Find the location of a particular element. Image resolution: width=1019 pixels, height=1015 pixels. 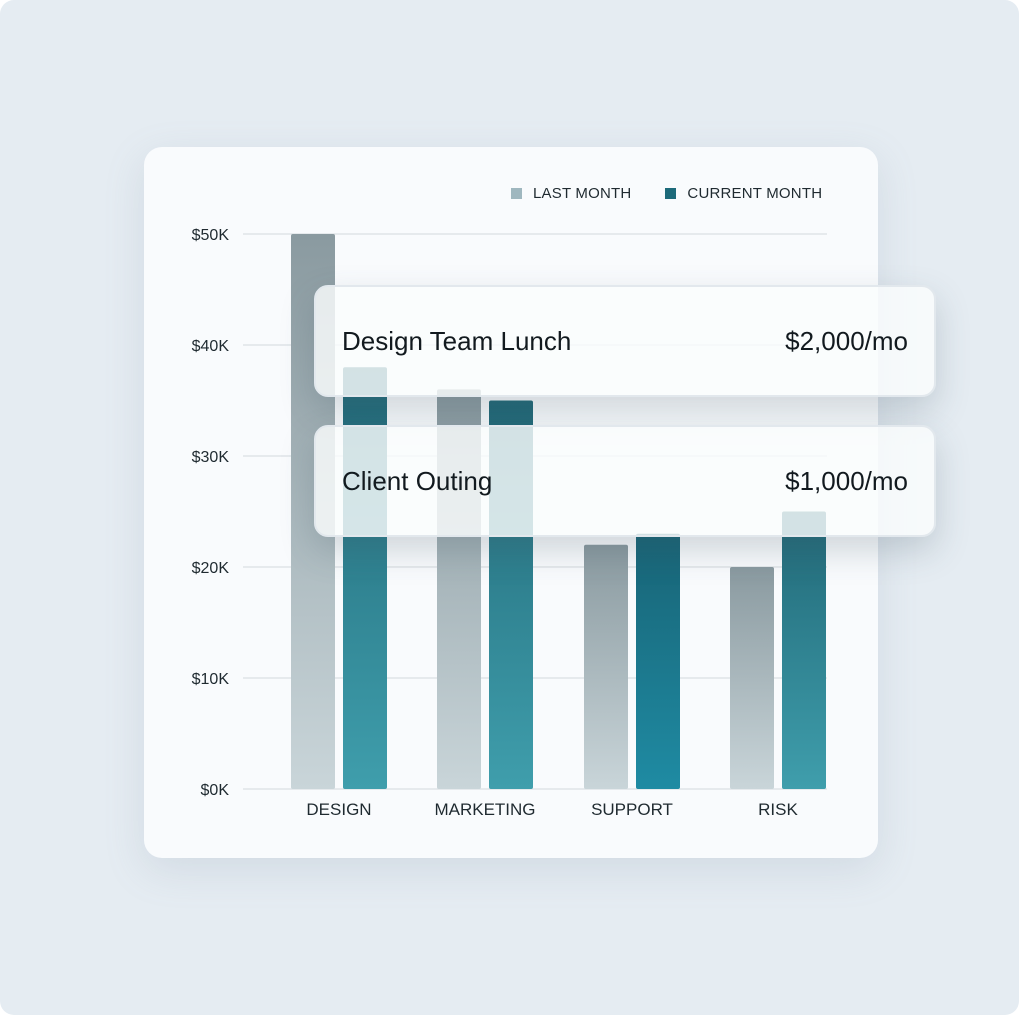

bar-risk-current-month is located at coordinates (804, 650).